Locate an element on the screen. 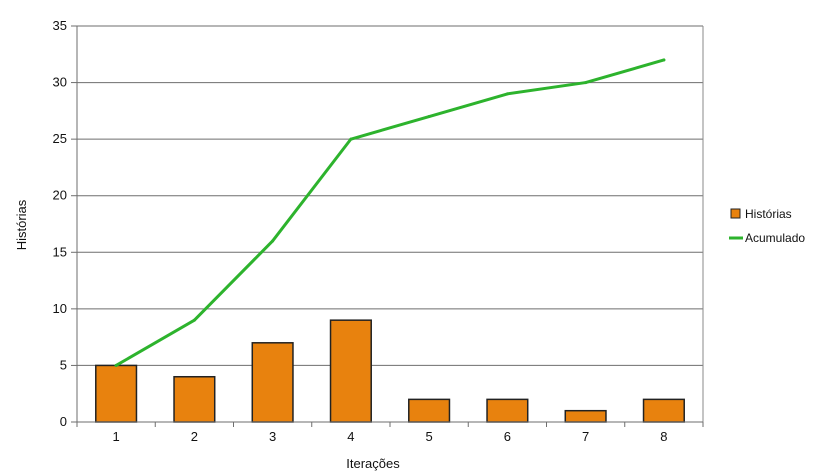  y-tick-label: 10 is located at coordinates (60, 308).